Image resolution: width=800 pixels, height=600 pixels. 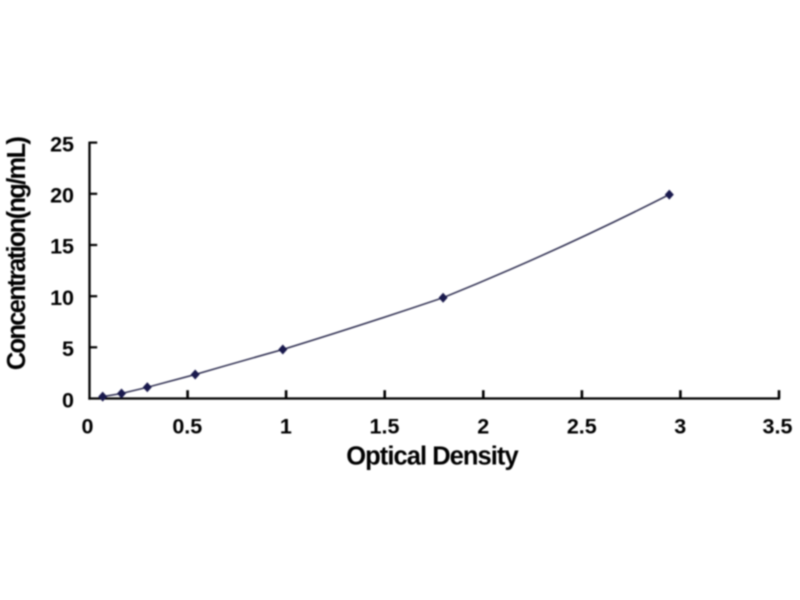 What do you see at coordinates (62, 196) in the screenshot?
I see `svg-text: 20` at bounding box center [62, 196].